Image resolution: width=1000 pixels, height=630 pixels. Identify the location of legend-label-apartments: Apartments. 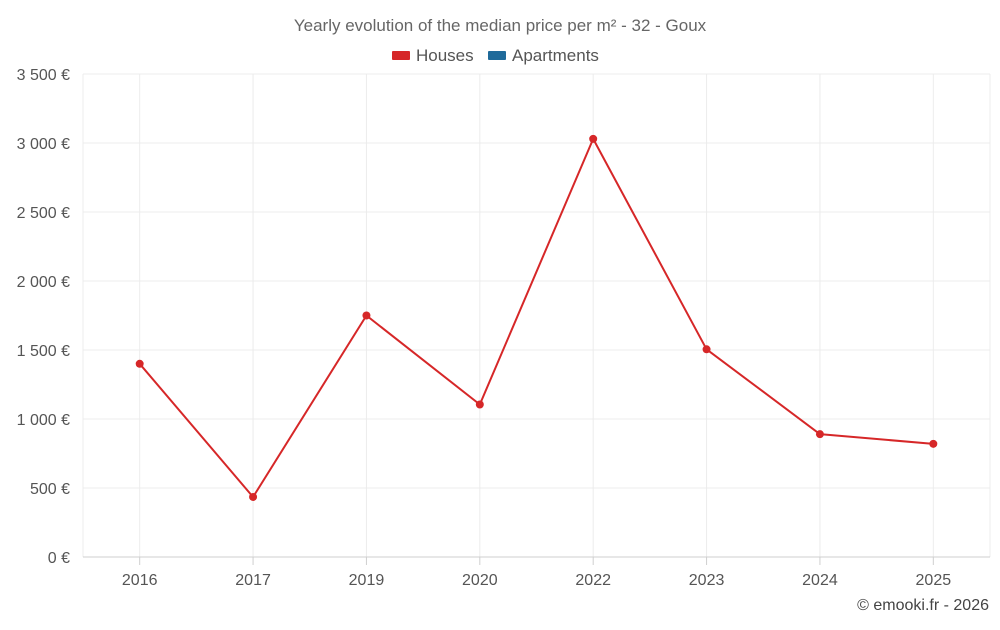
(555, 55).